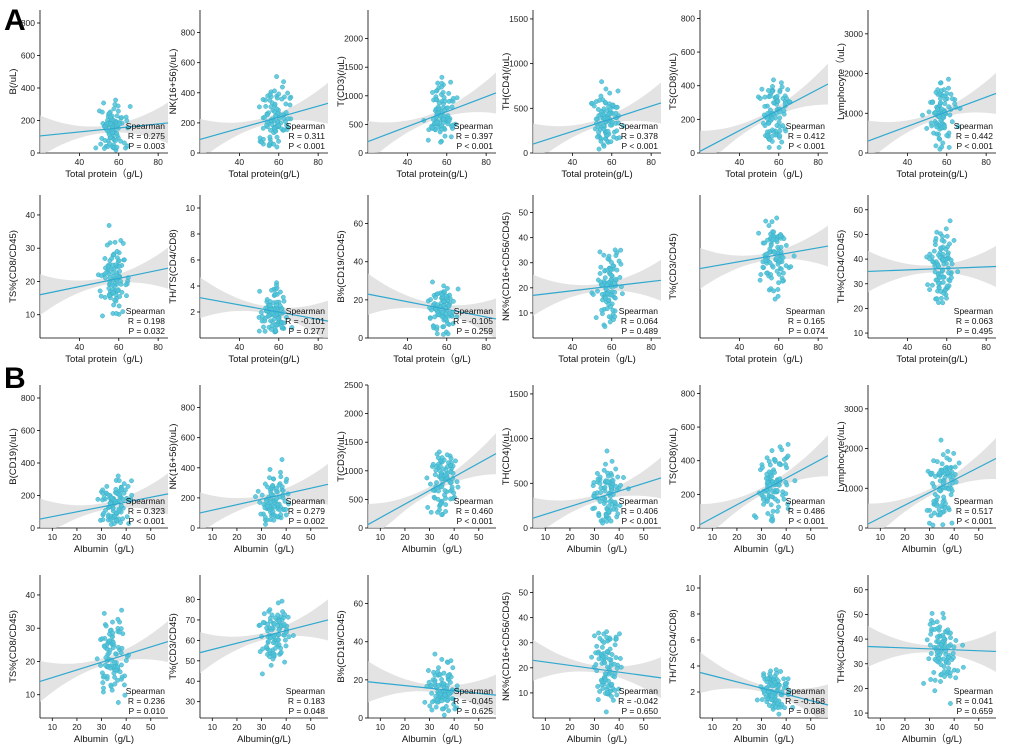 The width and height of the screenshot is (1020, 756). I want to click on x-tick-label: 30, so click(102, 727).